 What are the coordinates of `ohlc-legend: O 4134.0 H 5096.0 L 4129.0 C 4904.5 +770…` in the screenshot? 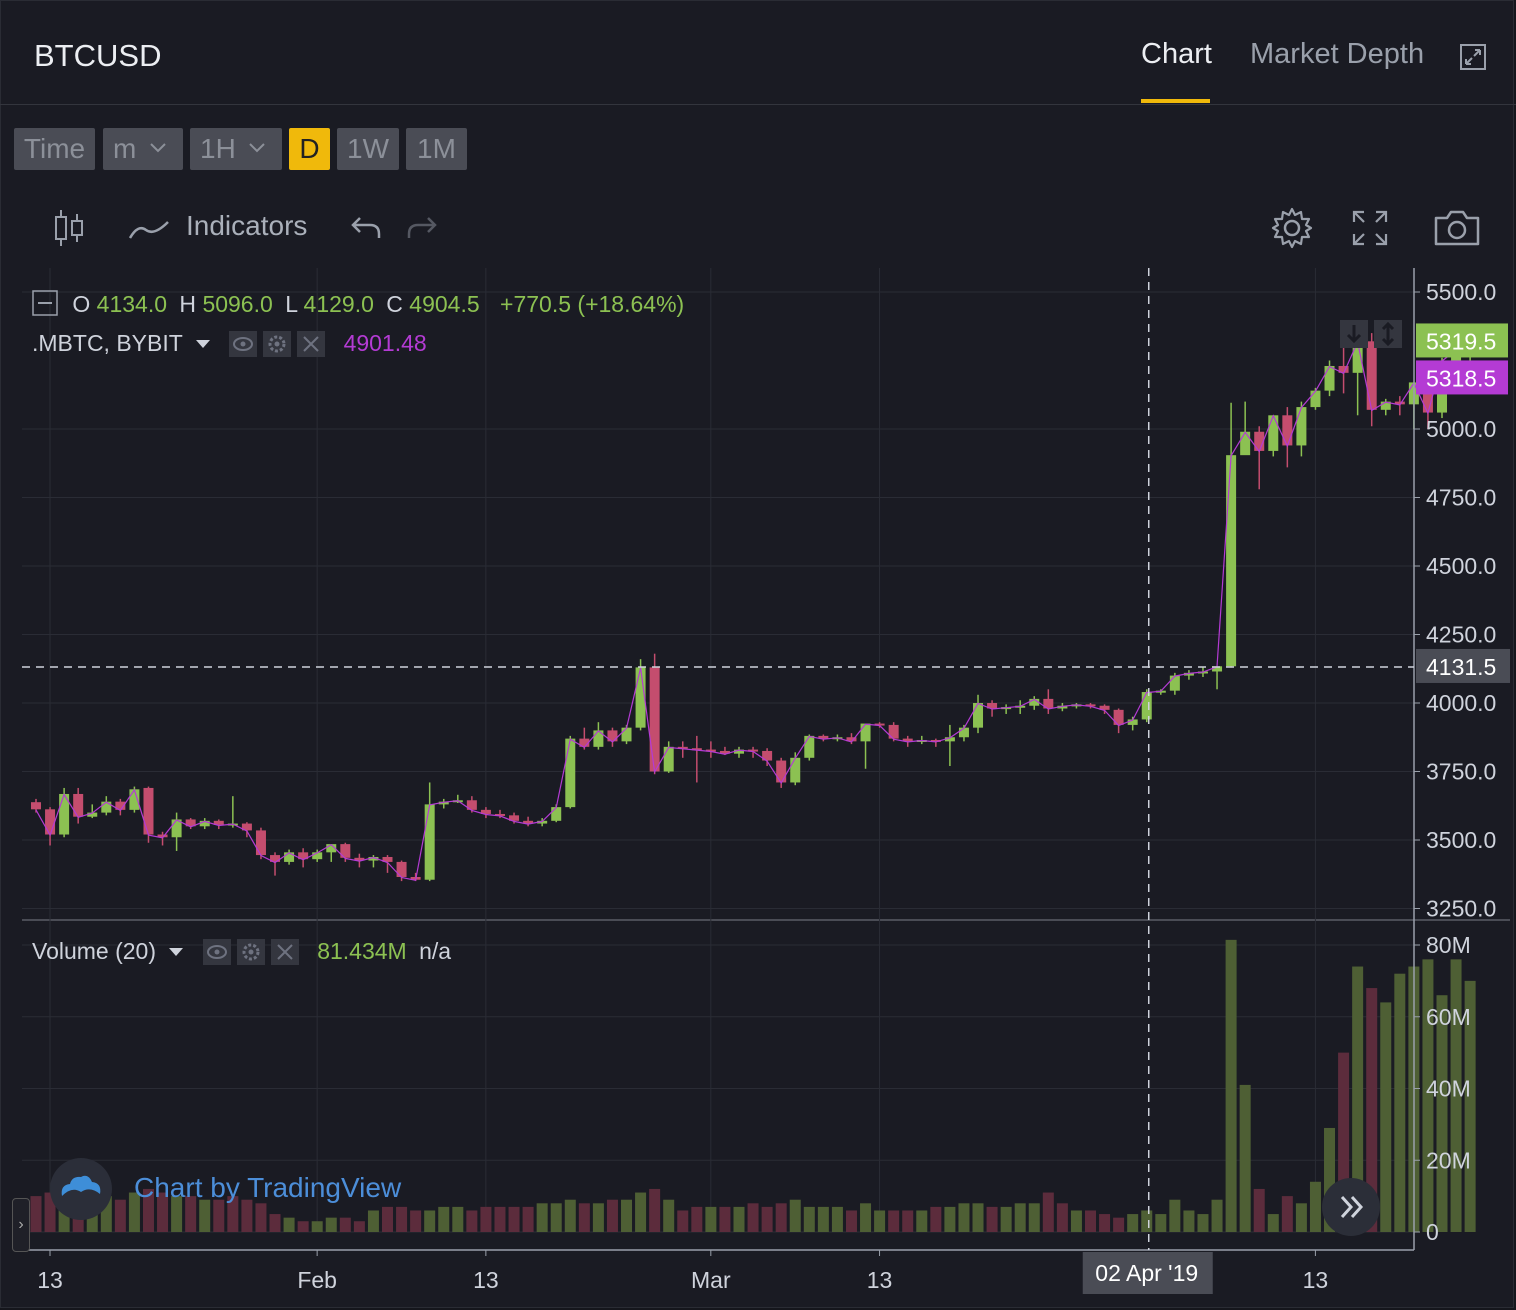 It's located at (358, 304).